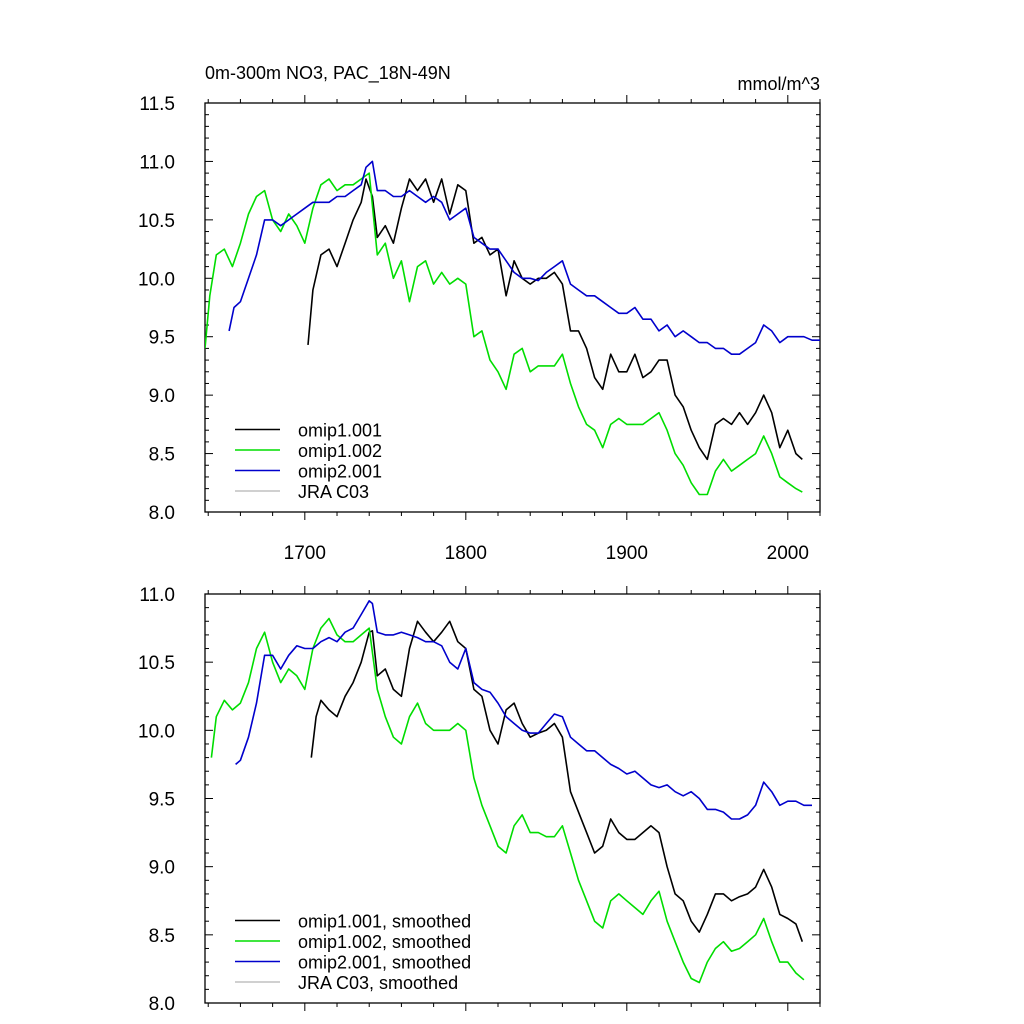  Describe the element at coordinates (384, 942) in the screenshot. I see `legend-label: omip1.002, smoothed` at that location.